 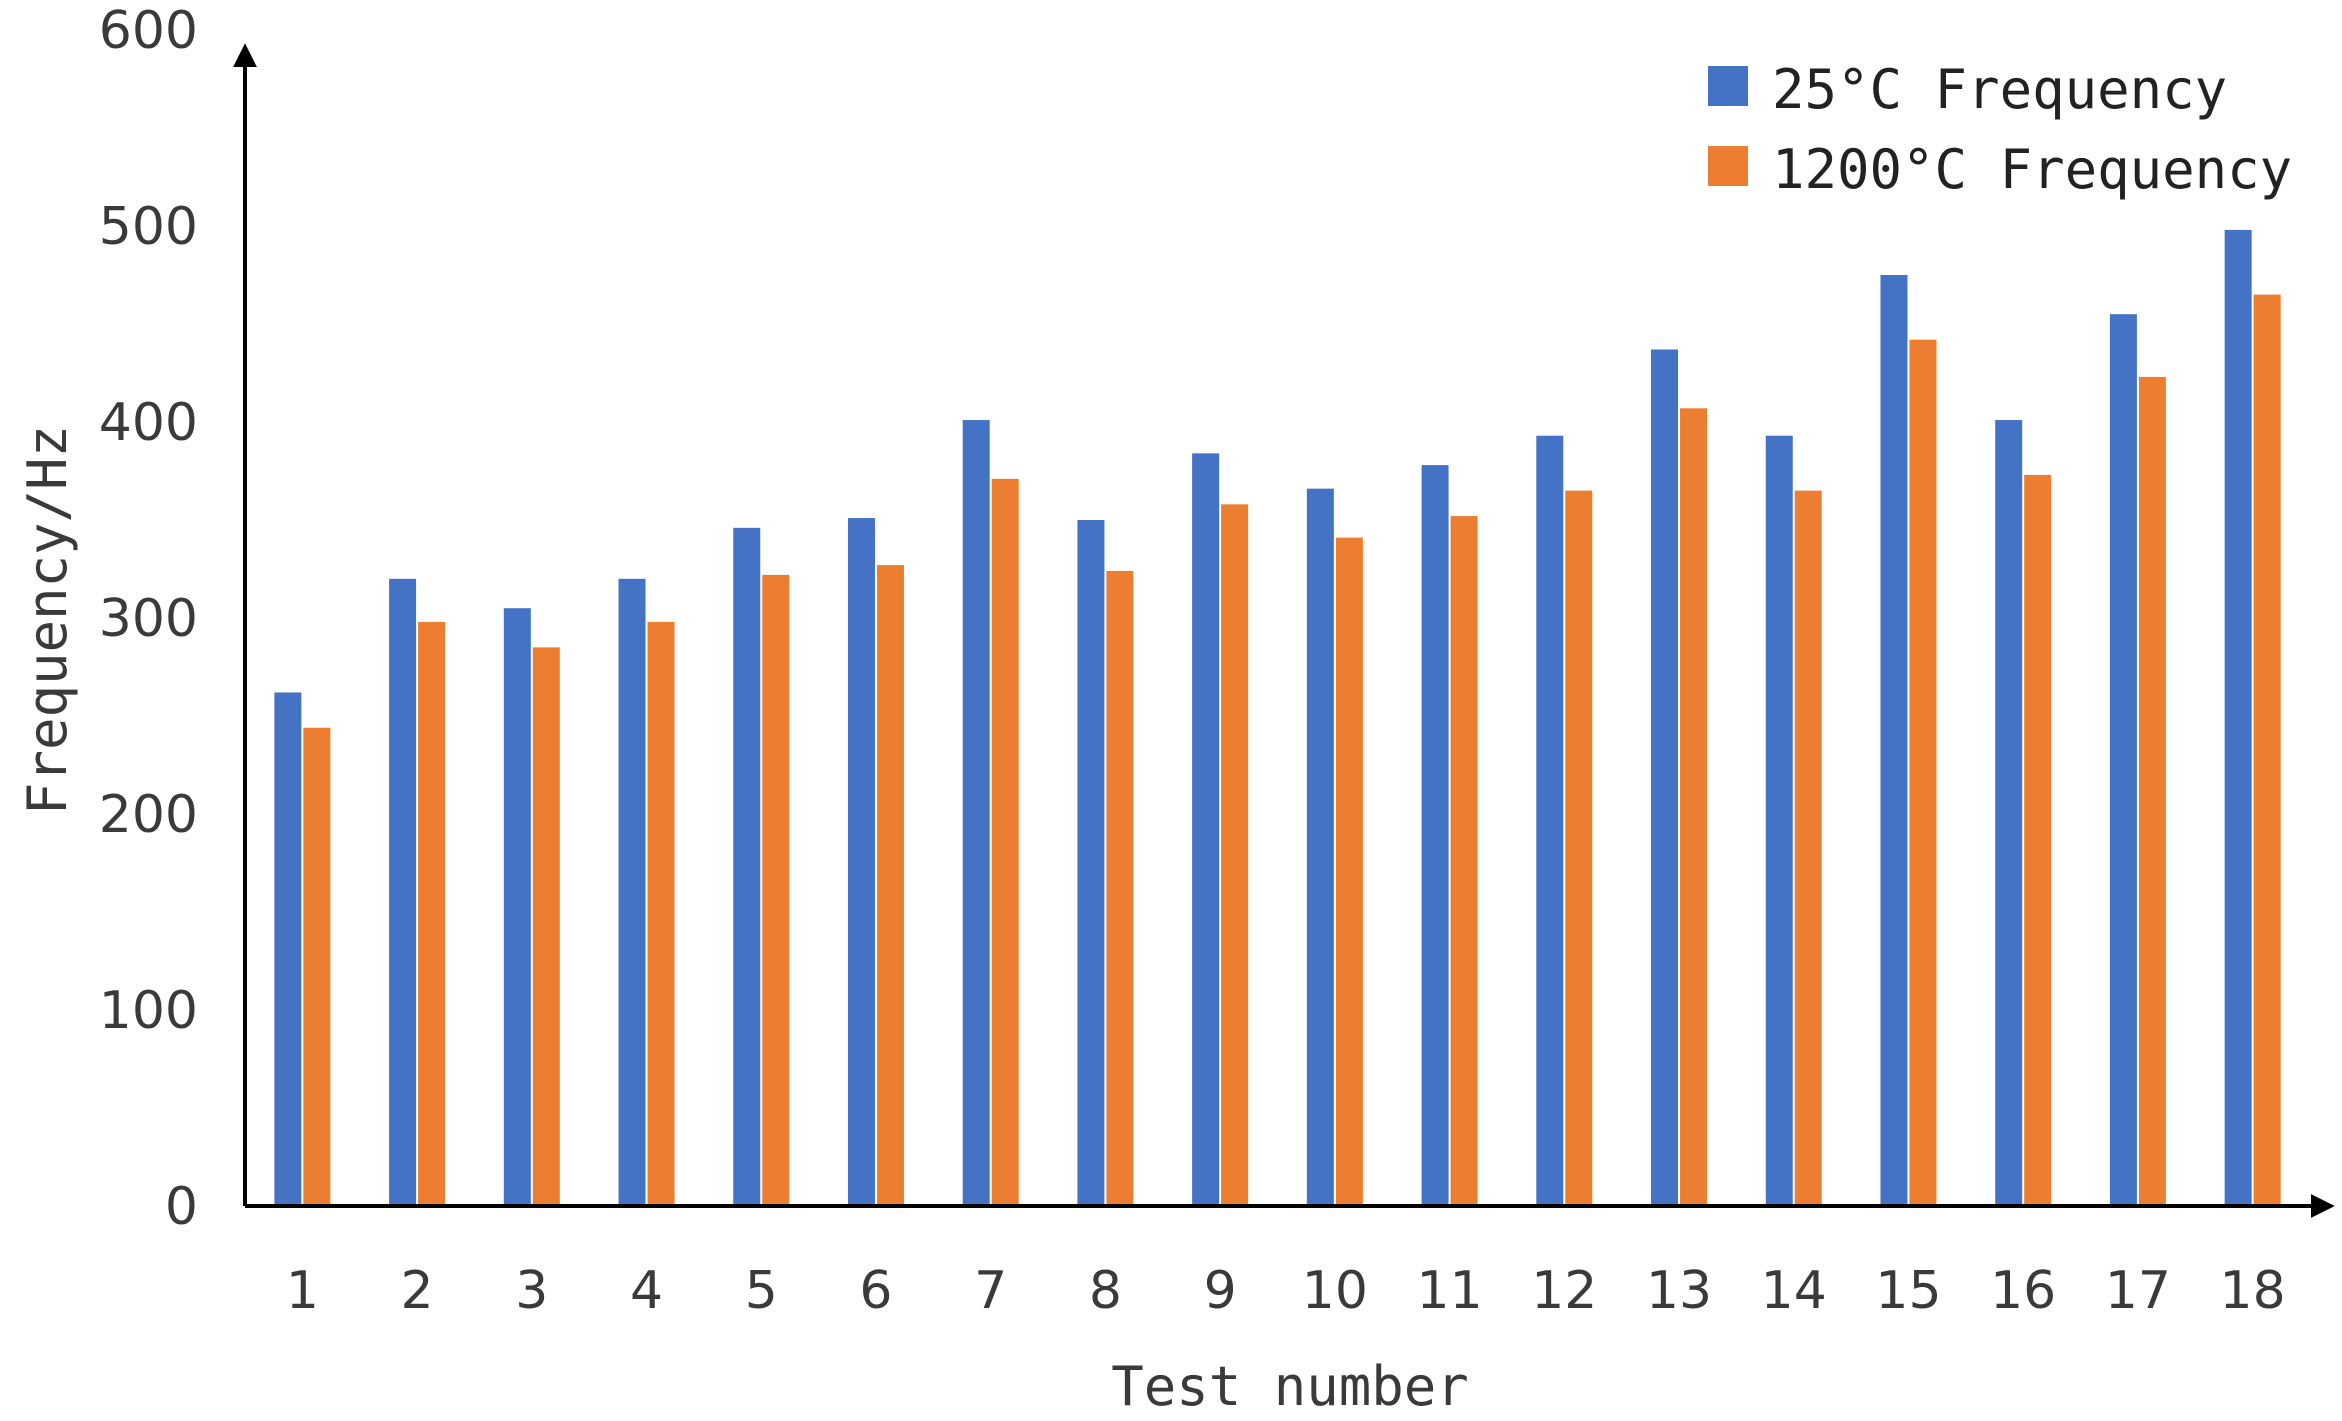 What do you see at coordinates (2253, 1291) in the screenshot?
I see `x-tick-label: 18` at bounding box center [2253, 1291].